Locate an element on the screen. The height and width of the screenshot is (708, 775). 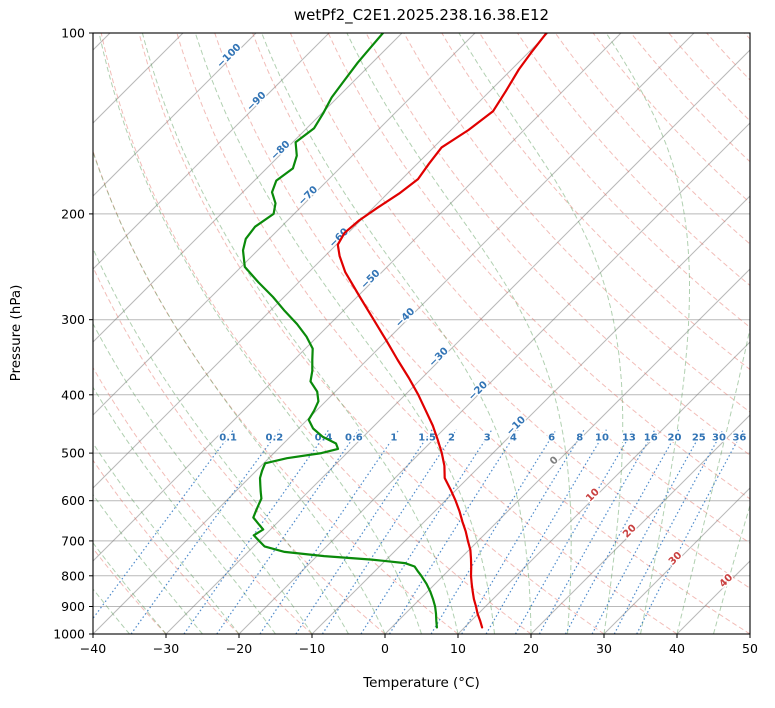
mixing-ratio-labels: 0.1 0.2 0.4 0.6 1 1.5 2 3 4 6 8 10 13 16 20 25 30 36 is located at coordinates (483, 438).